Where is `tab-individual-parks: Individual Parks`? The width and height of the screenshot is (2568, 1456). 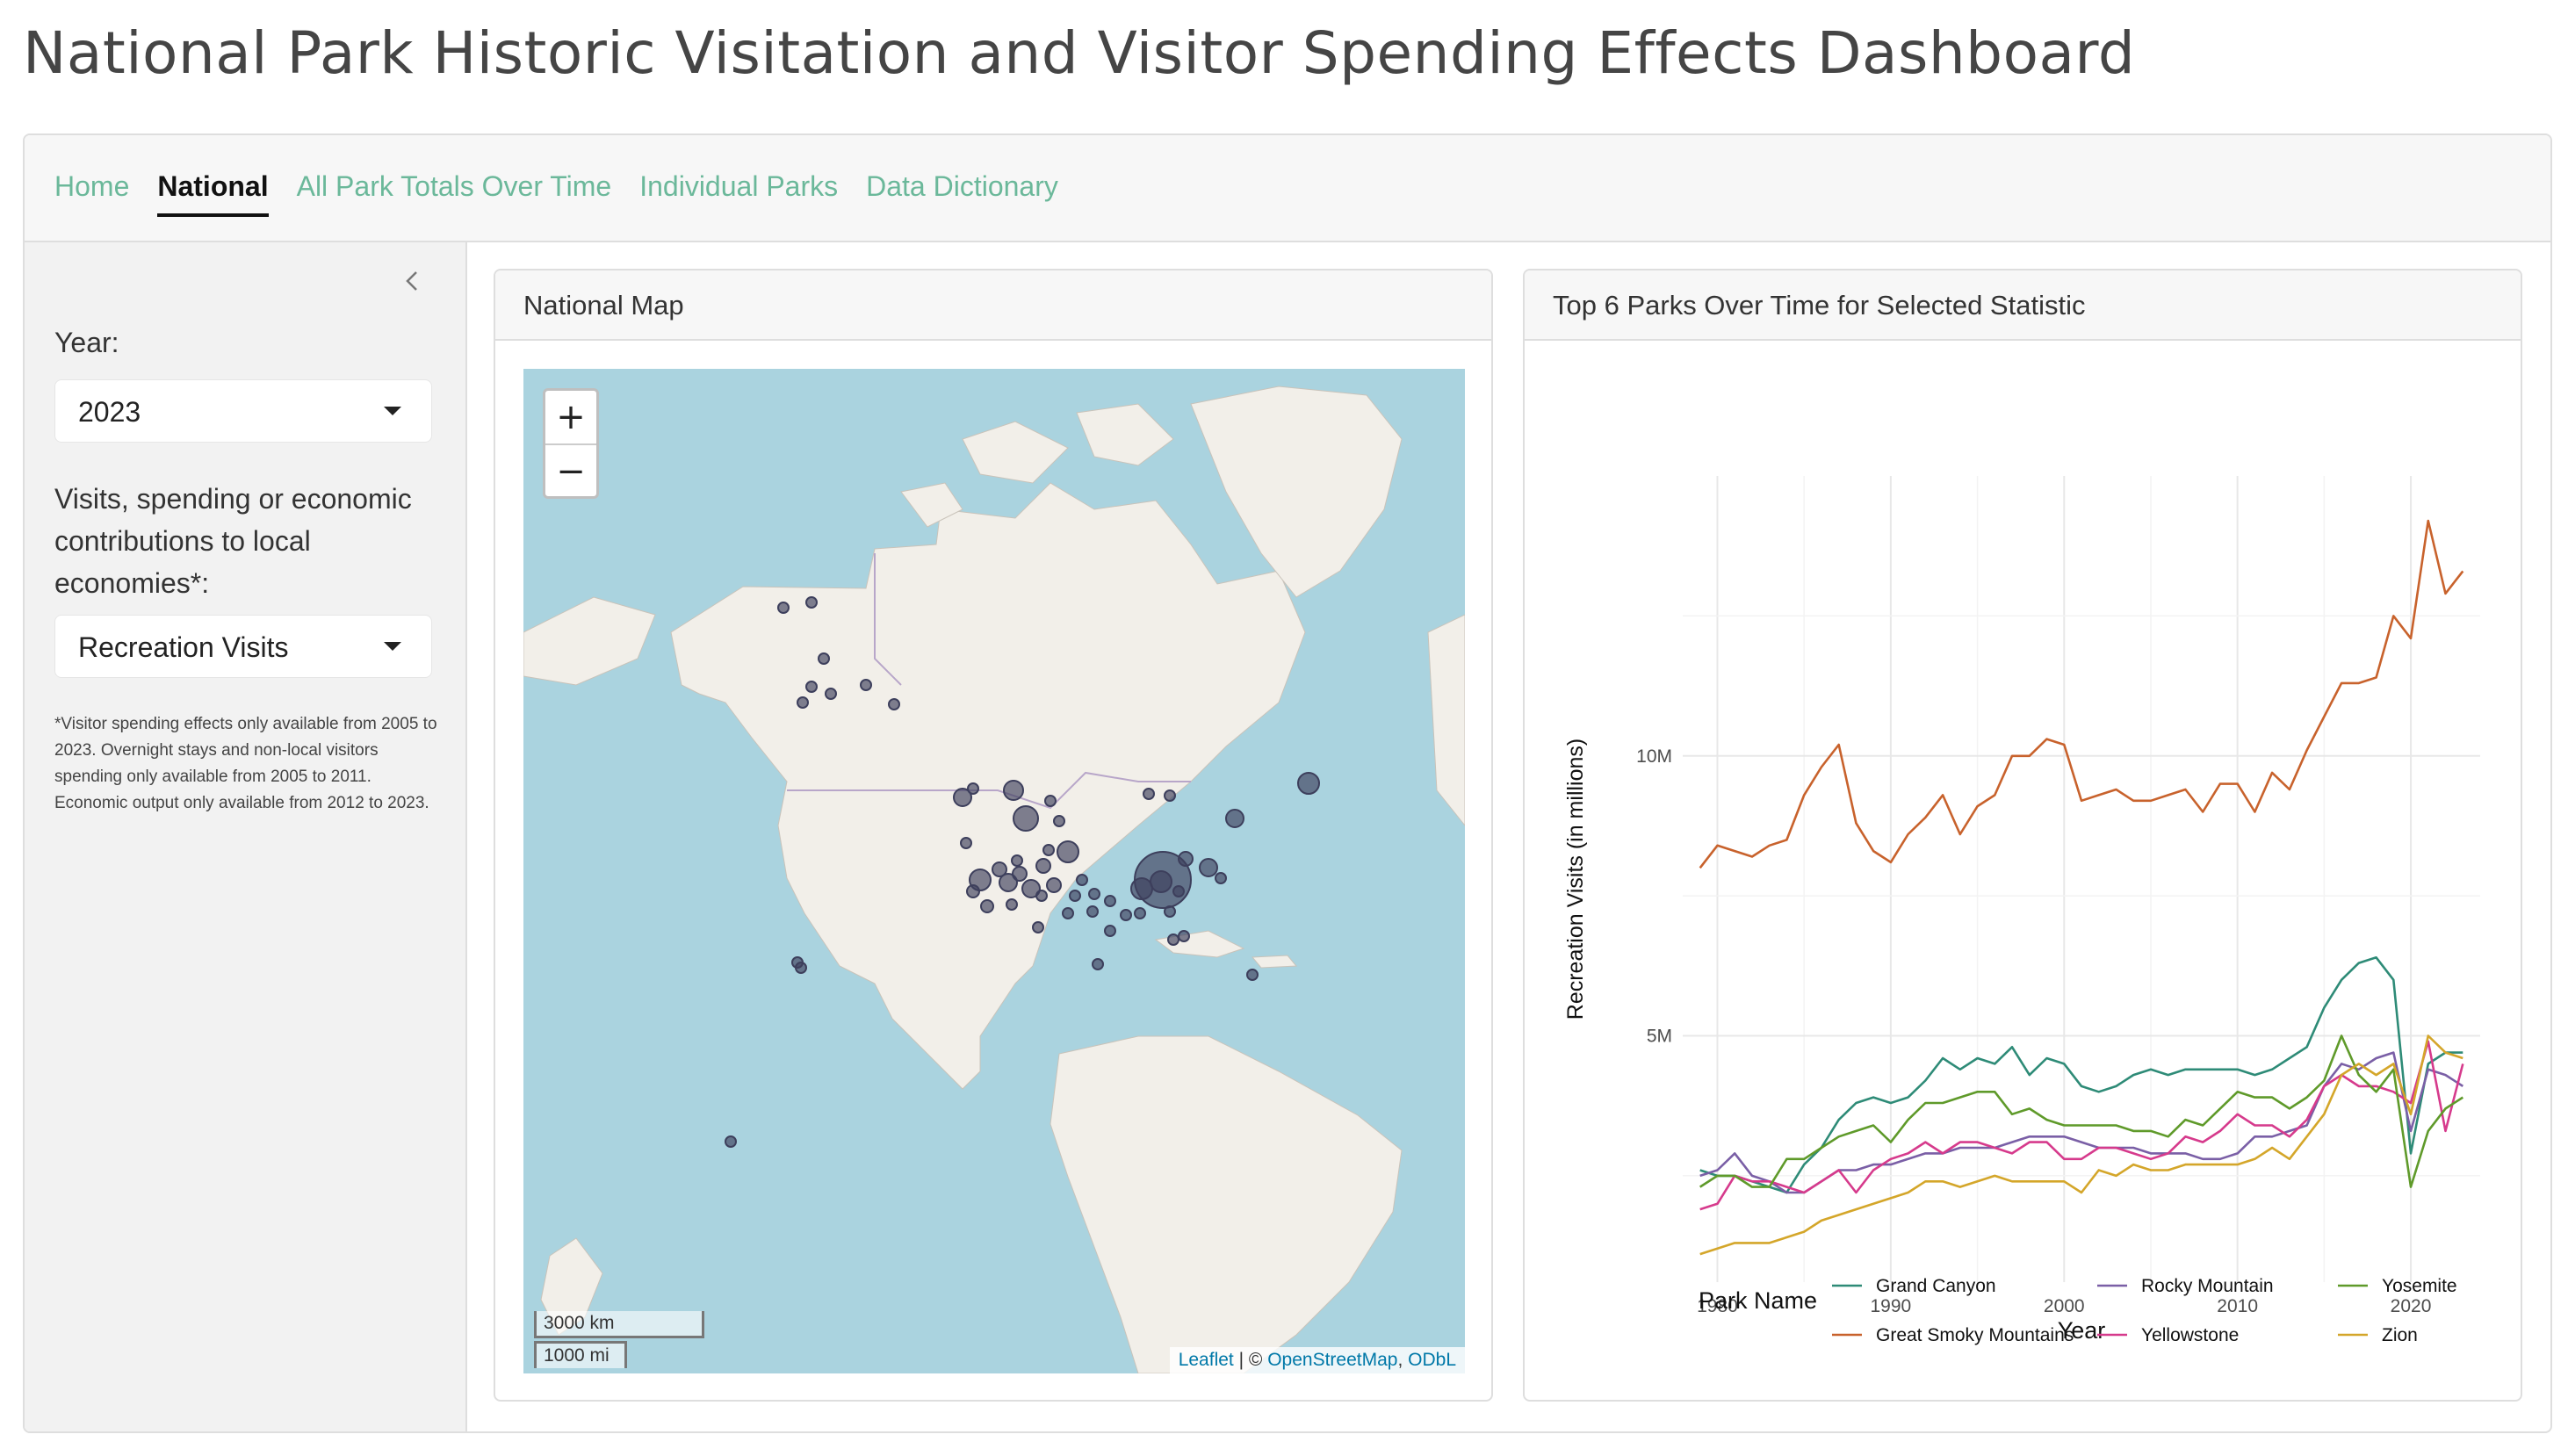
tab-individual-parks: Individual Parks is located at coordinates (739, 186).